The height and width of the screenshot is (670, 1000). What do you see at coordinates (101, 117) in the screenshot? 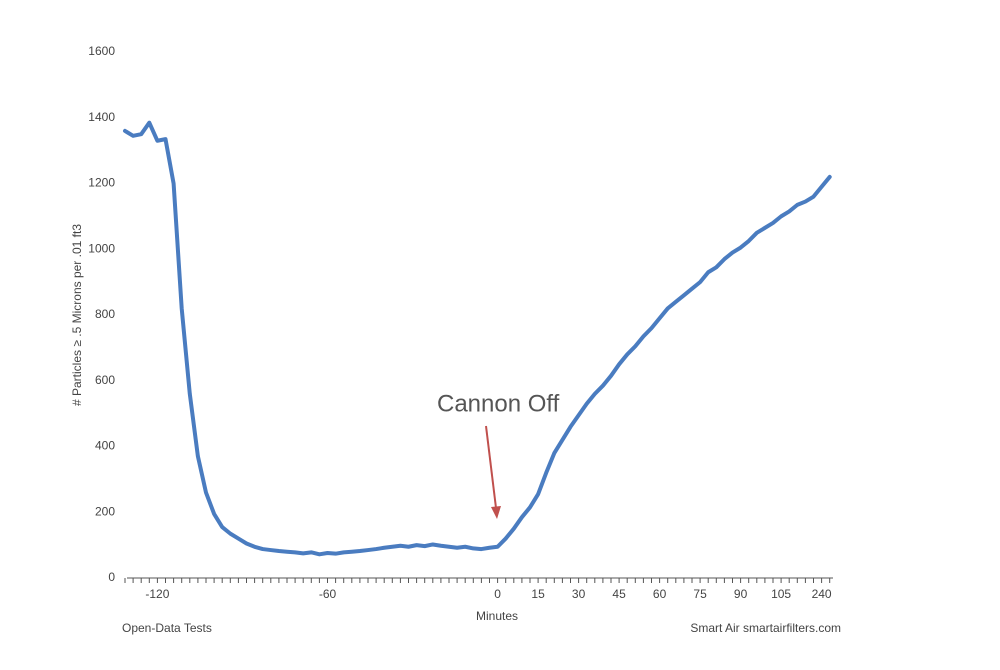
I see `y-tick-label: 1400` at bounding box center [101, 117].